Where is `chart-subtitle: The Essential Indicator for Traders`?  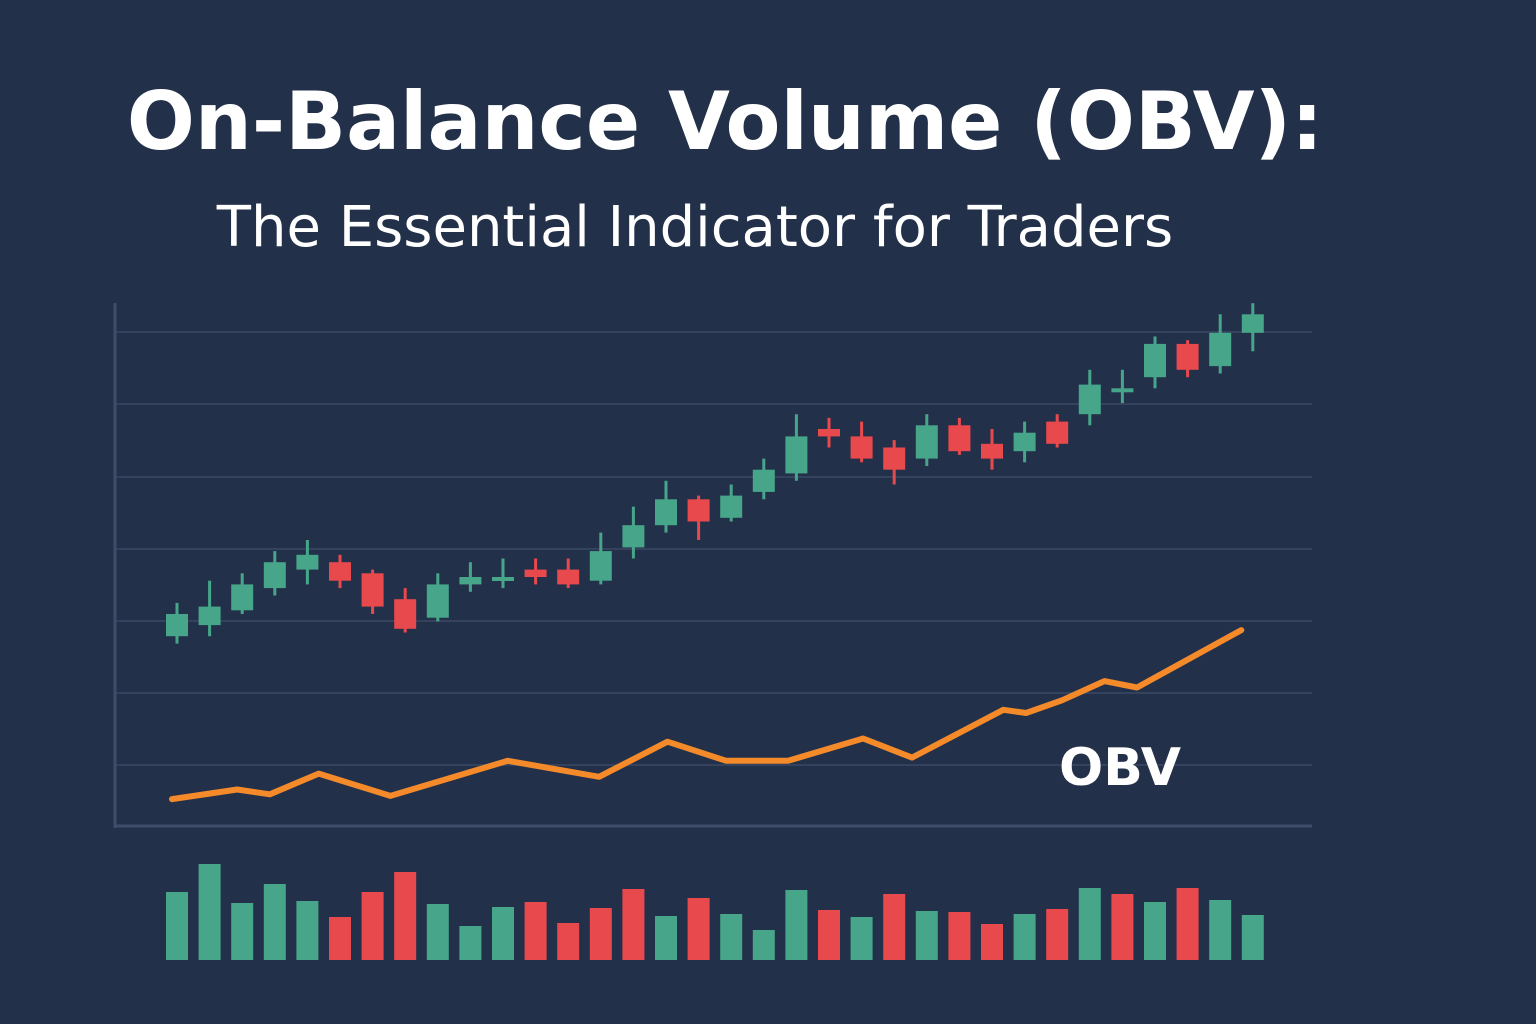
chart-subtitle: The Essential Indicator for Traders is located at coordinates (695, 227).